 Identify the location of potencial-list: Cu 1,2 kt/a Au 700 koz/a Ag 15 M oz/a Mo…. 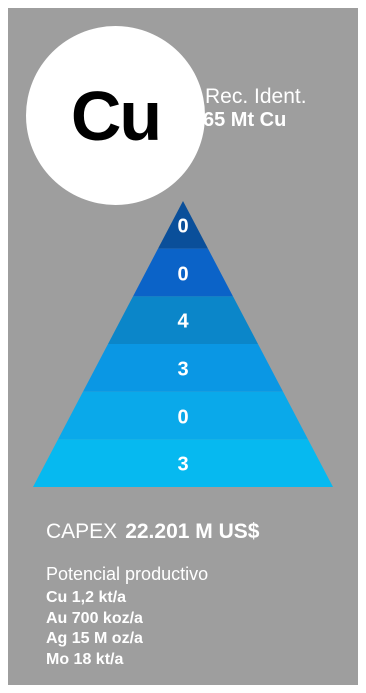
(94, 629).